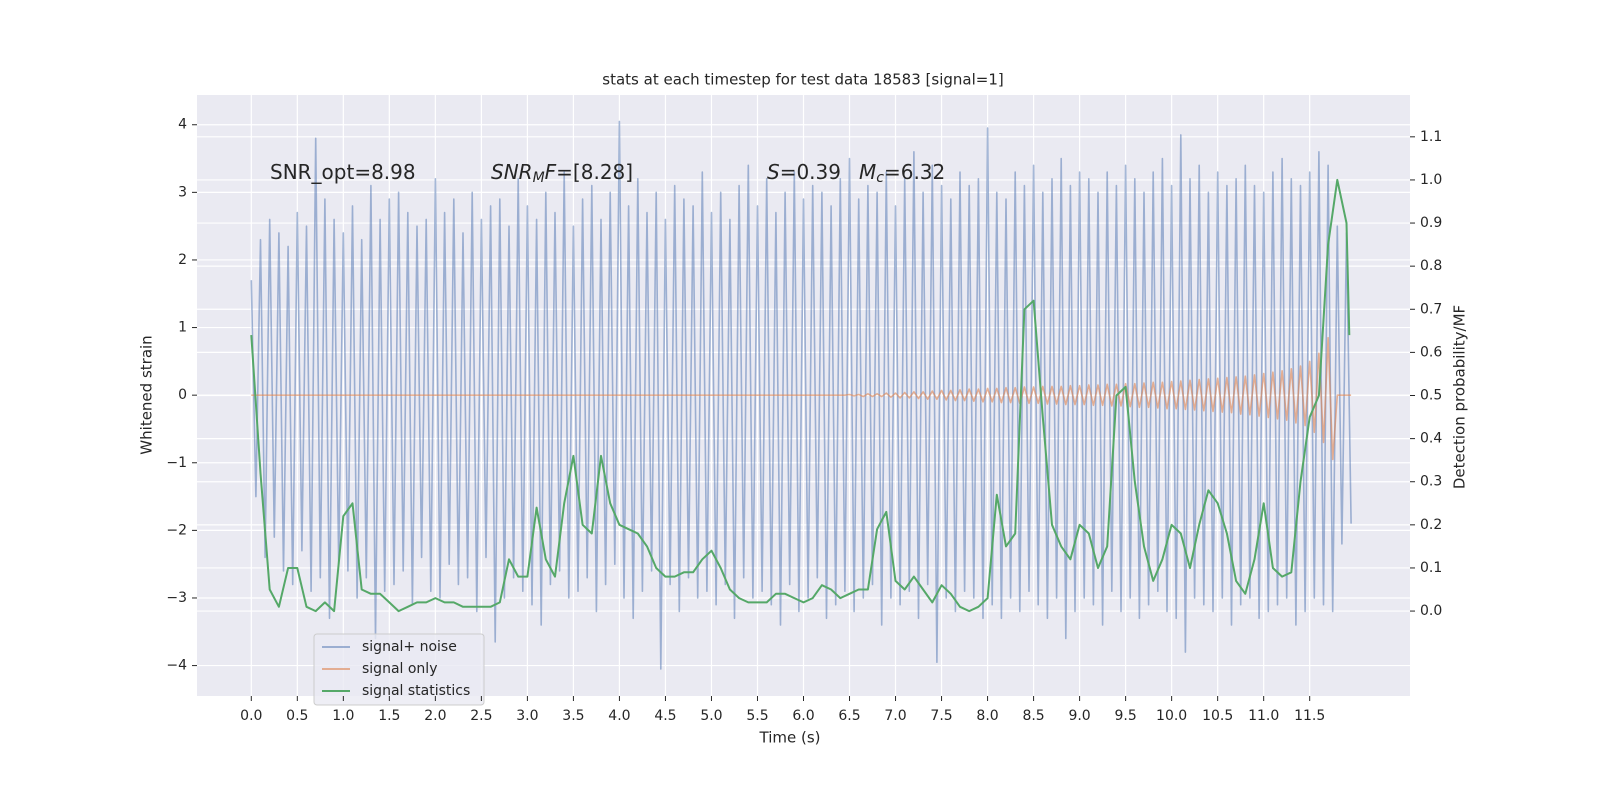 Image resolution: width=1600 pixels, height=800 pixels. Describe the element at coordinates (914, 172) in the screenshot. I see `annotation-part: =6.32` at that location.